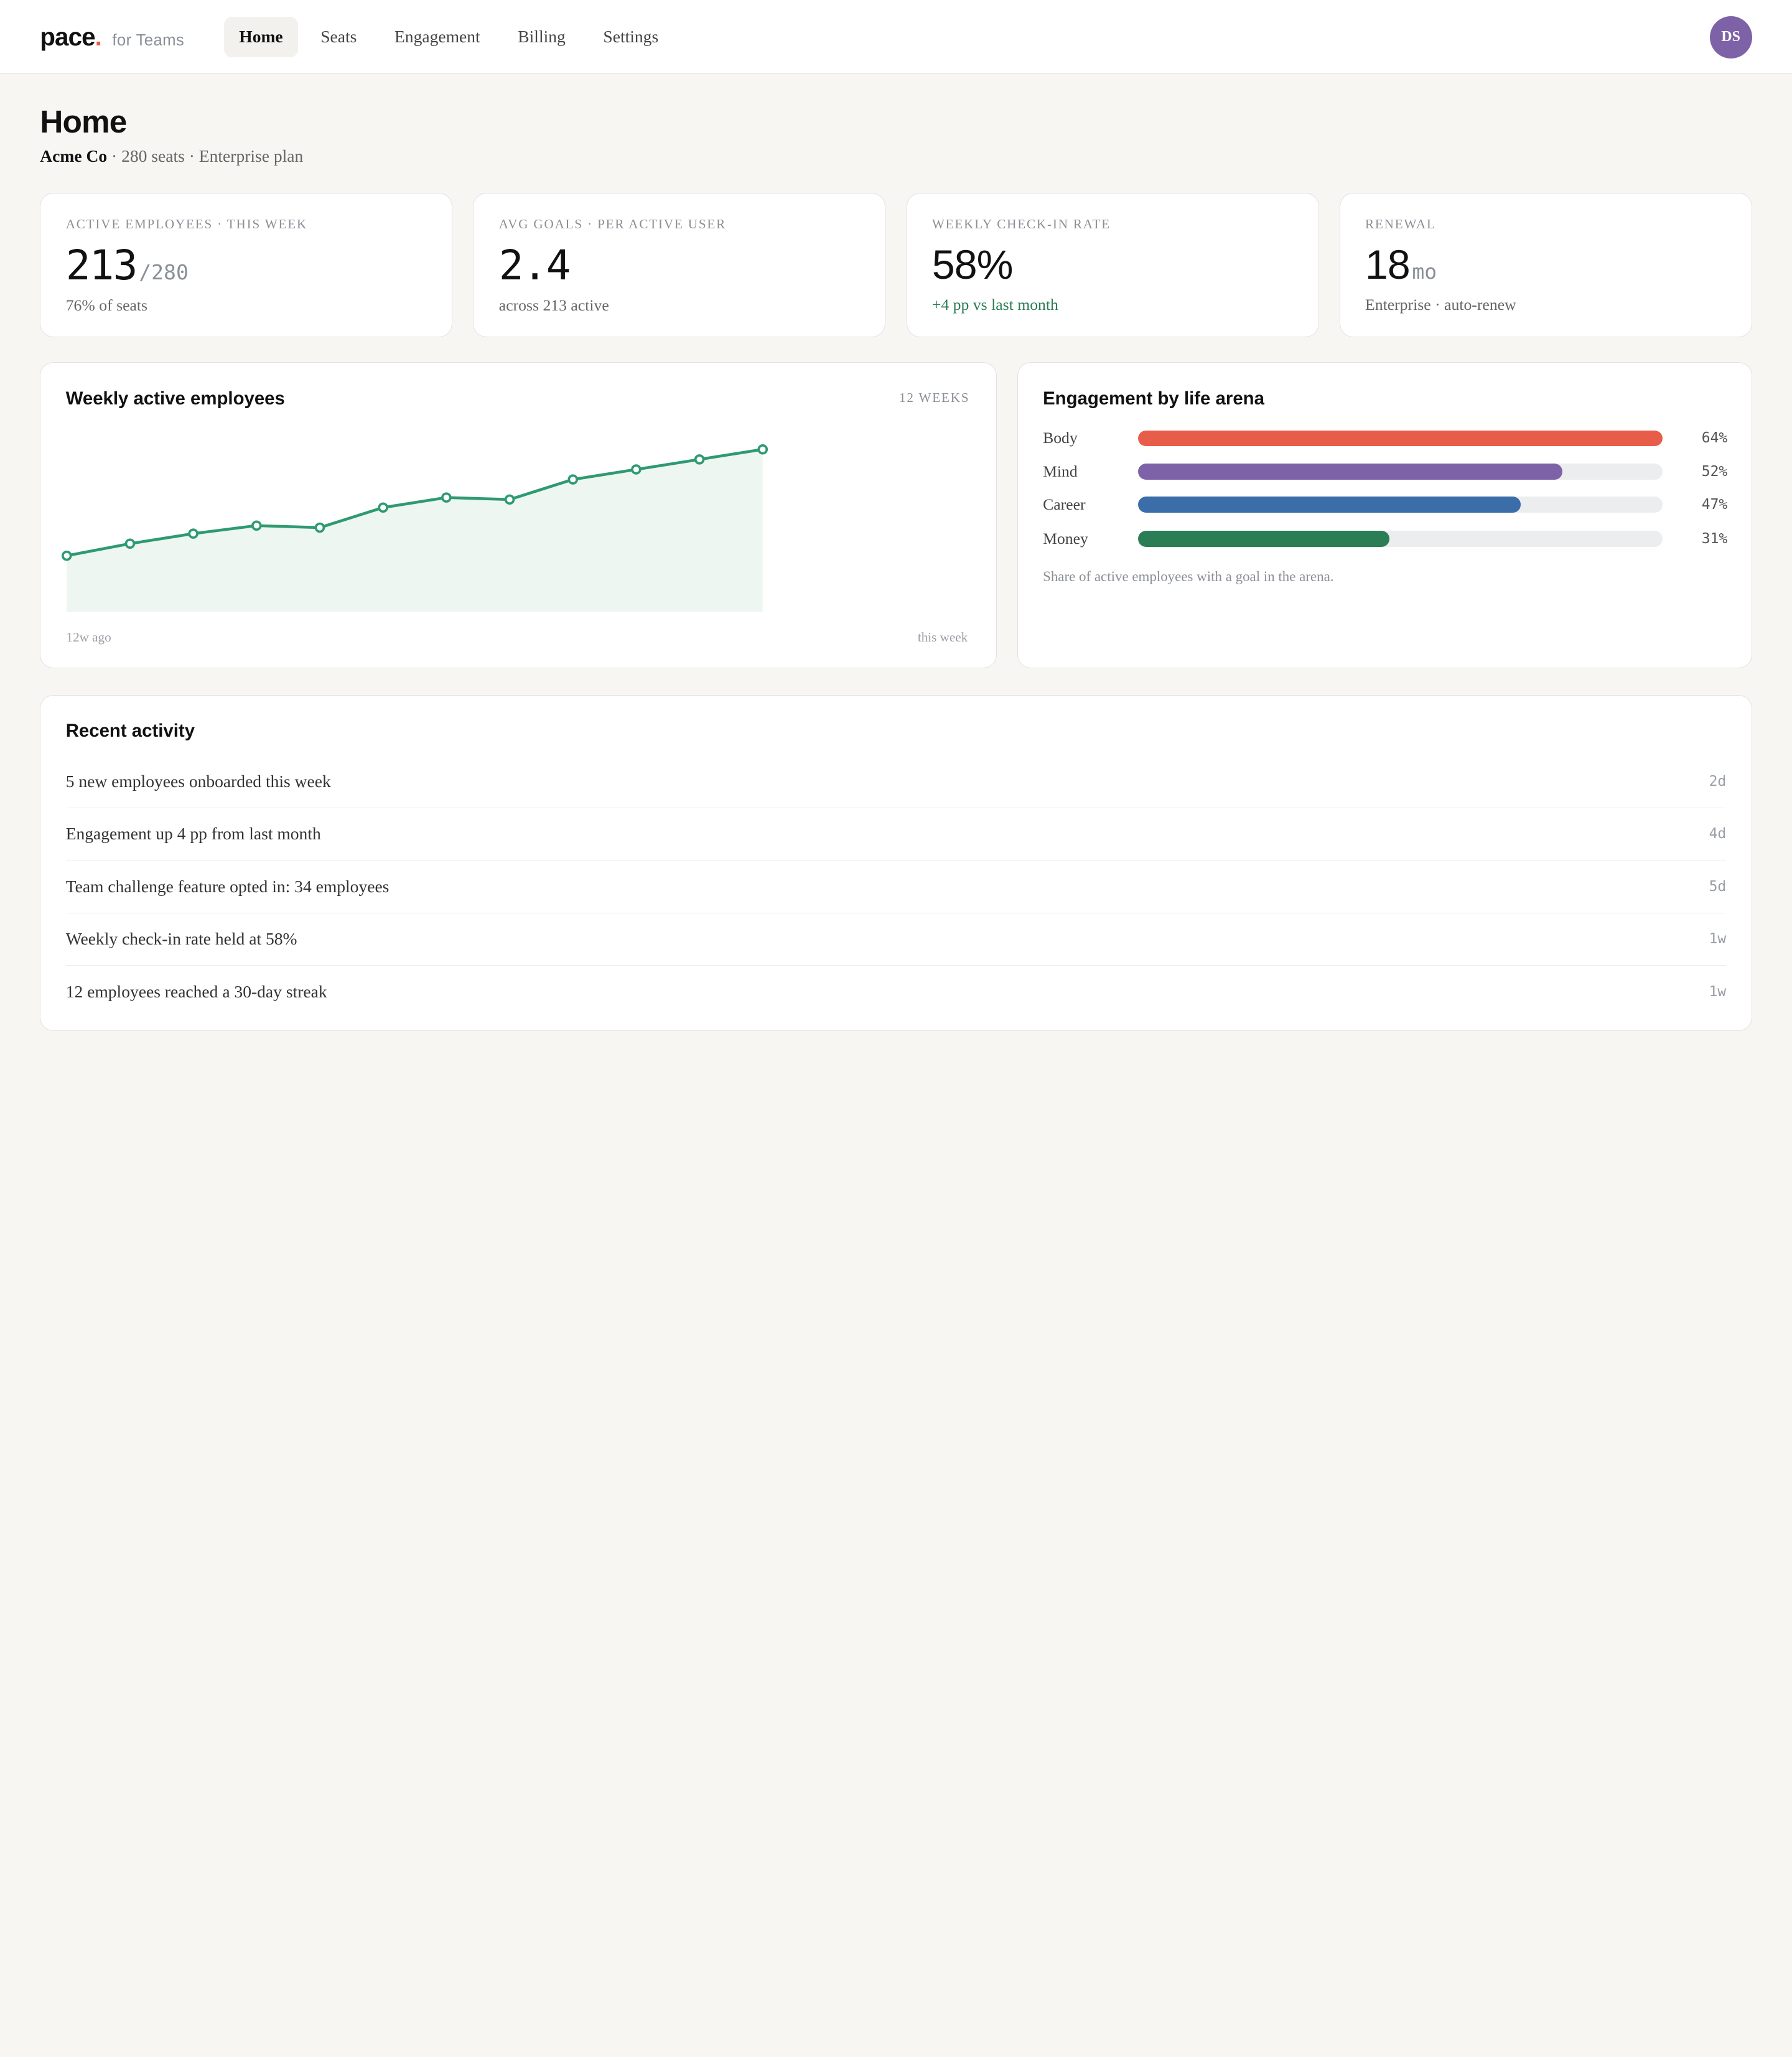 The height and width of the screenshot is (2057, 1792). Describe the element at coordinates (896, 939) in the screenshot. I see `activity-item: Weekly check-in rate held at 58% 1w` at that location.